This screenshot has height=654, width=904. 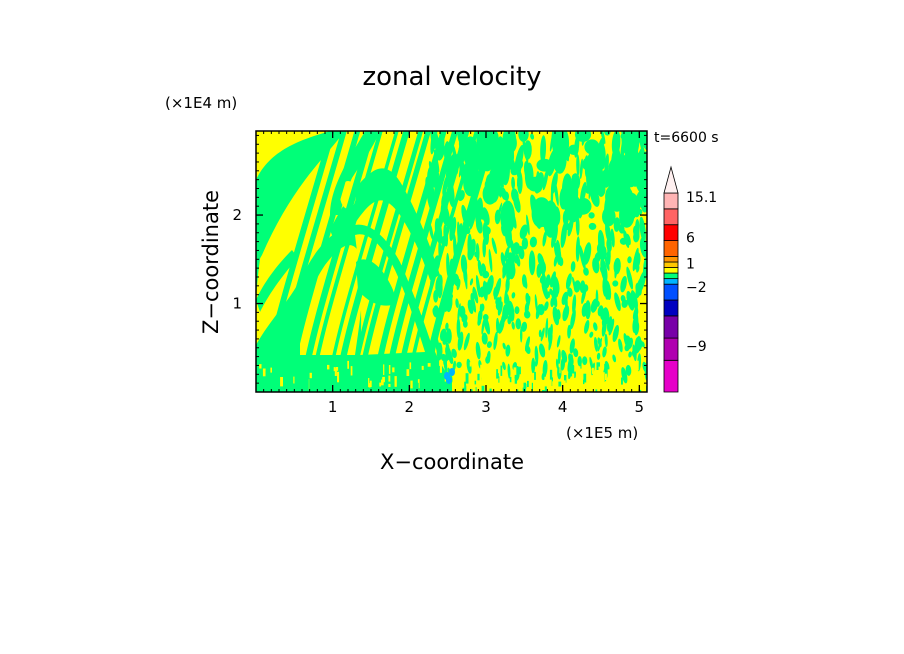 I want to click on chart-title: zonal velocity, so click(x=451, y=77).